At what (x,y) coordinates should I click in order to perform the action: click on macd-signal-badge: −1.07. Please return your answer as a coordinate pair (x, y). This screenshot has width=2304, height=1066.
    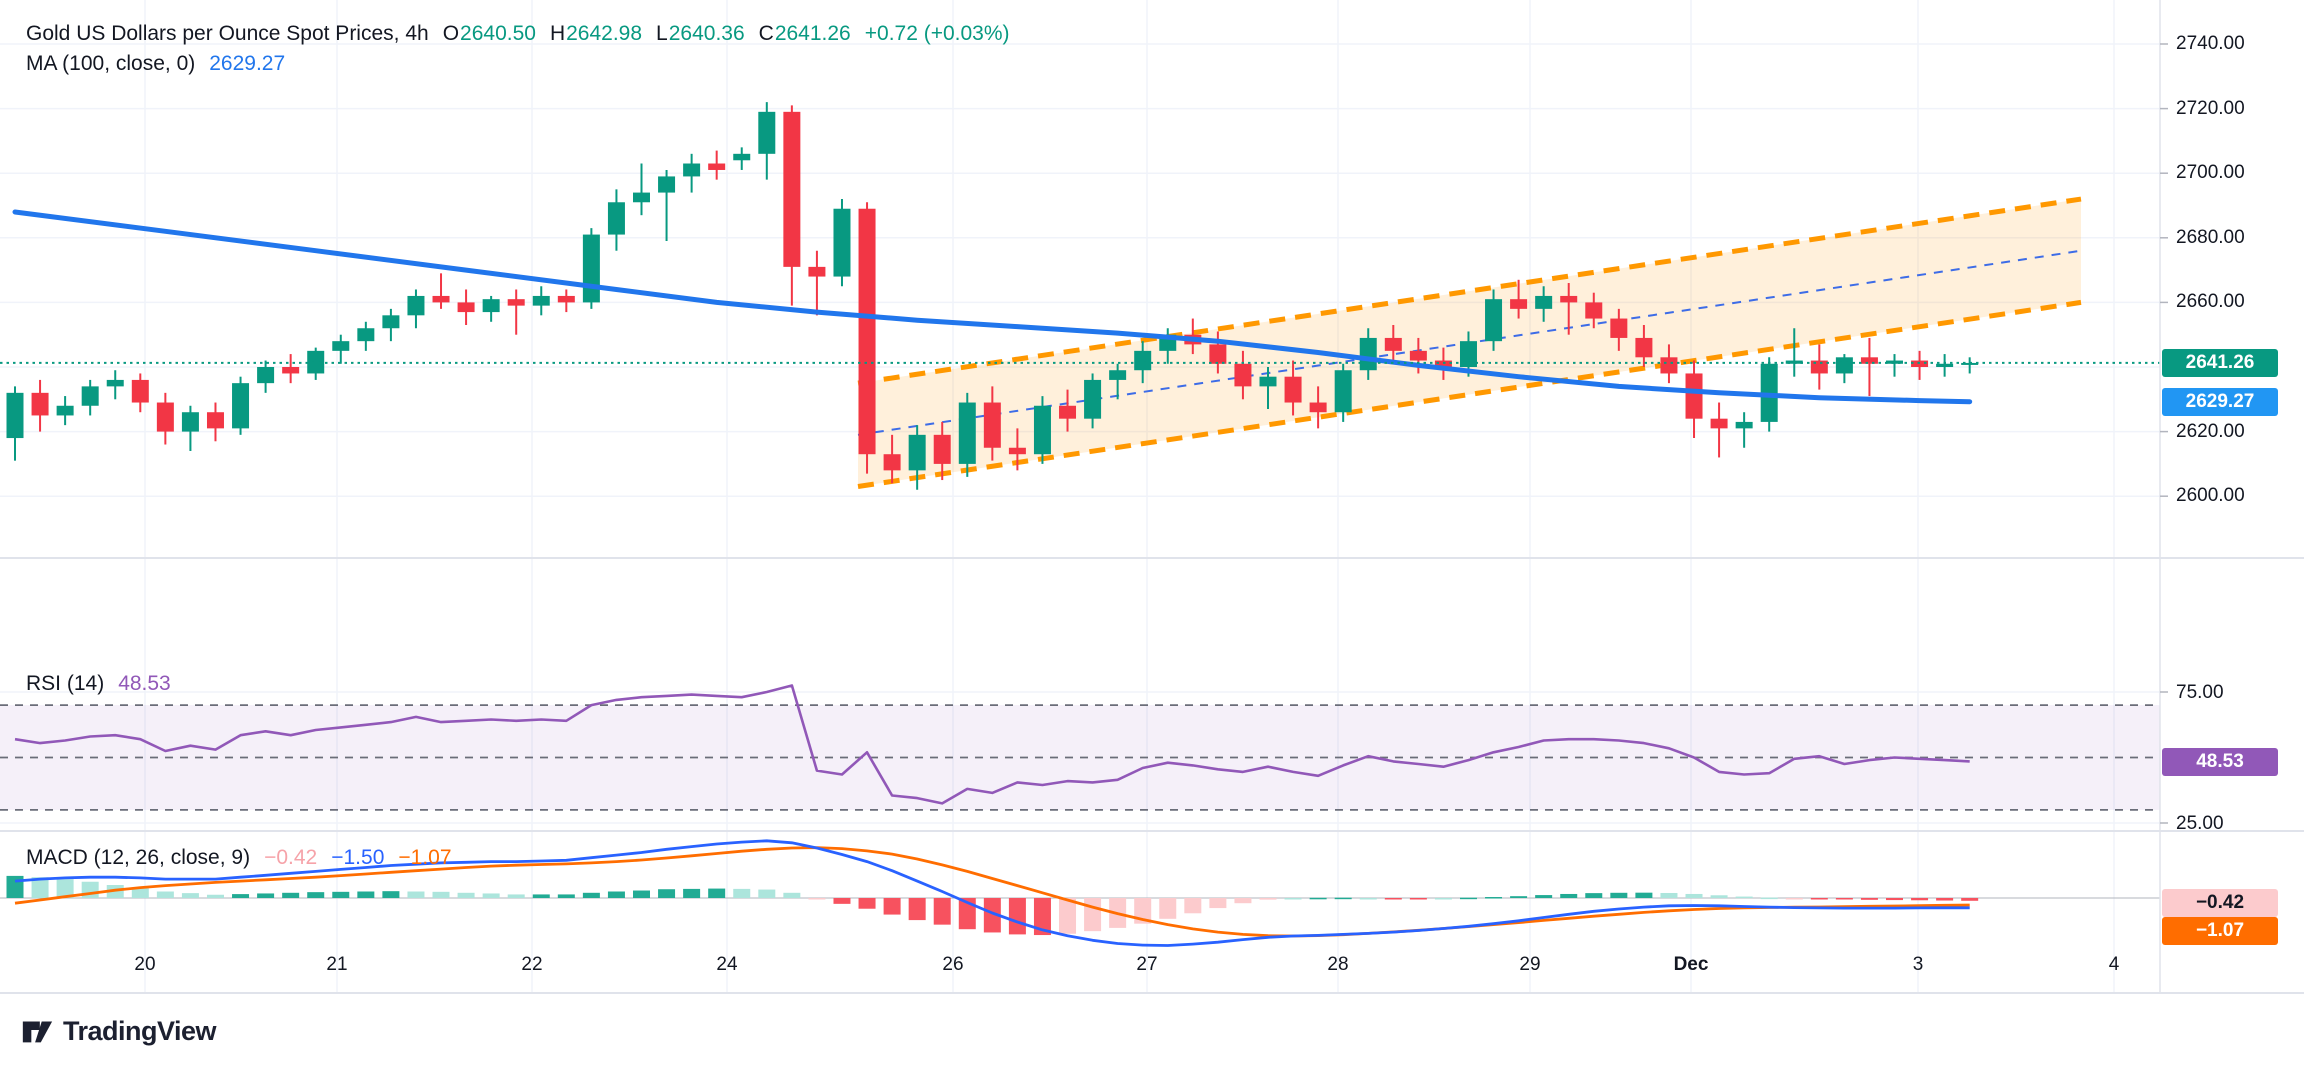
    Looking at the image, I should click on (2220, 931).